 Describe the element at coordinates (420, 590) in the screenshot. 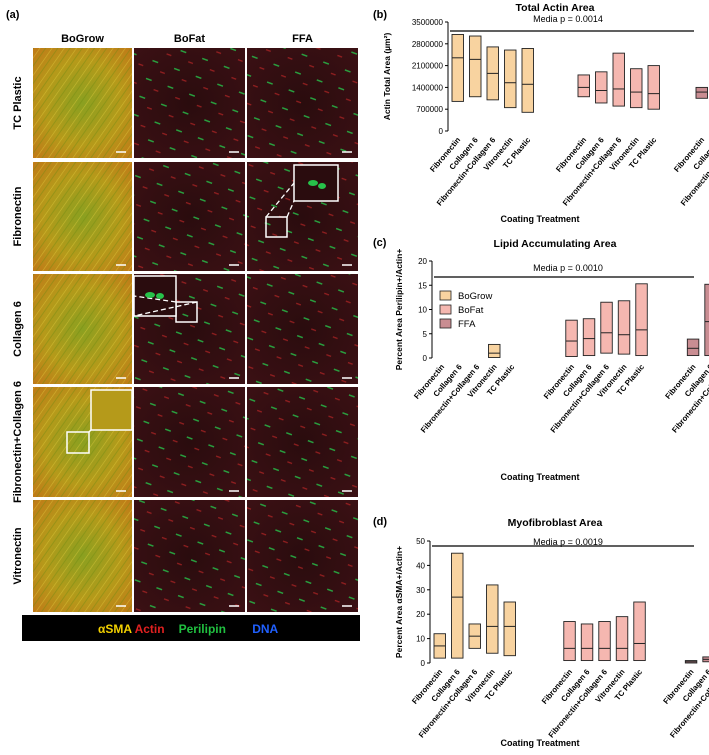

I see `y-tick-label: 30` at that location.